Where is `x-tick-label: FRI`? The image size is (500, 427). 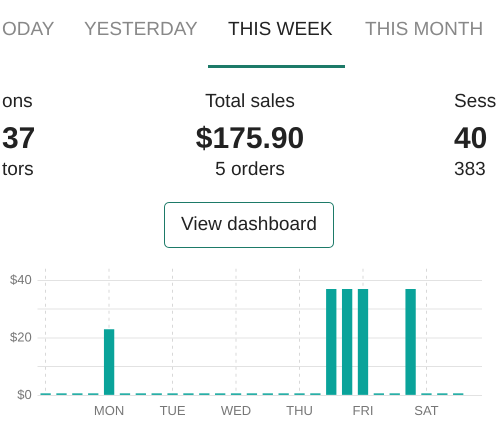
x-tick-label: FRI is located at coordinates (363, 410).